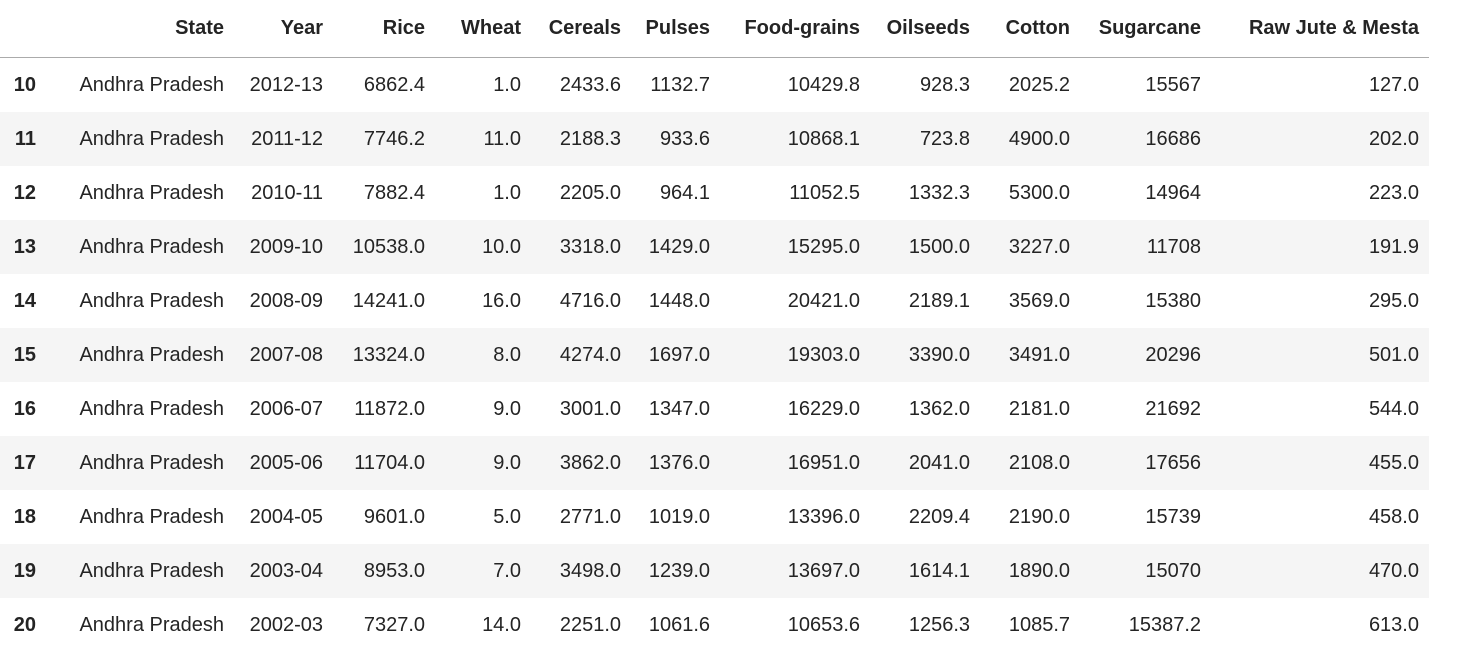  I want to click on cell-cereals: 4274.0, so click(590, 354).